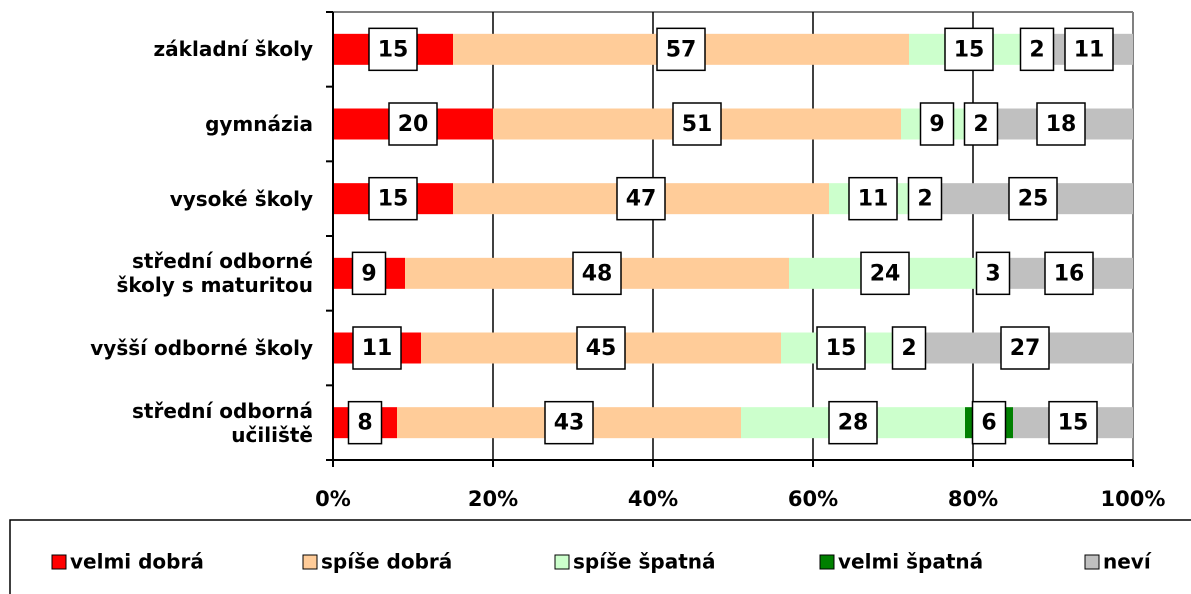 The image size is (1191, 594). I want to click on data-label: 8, so click(364, 423).